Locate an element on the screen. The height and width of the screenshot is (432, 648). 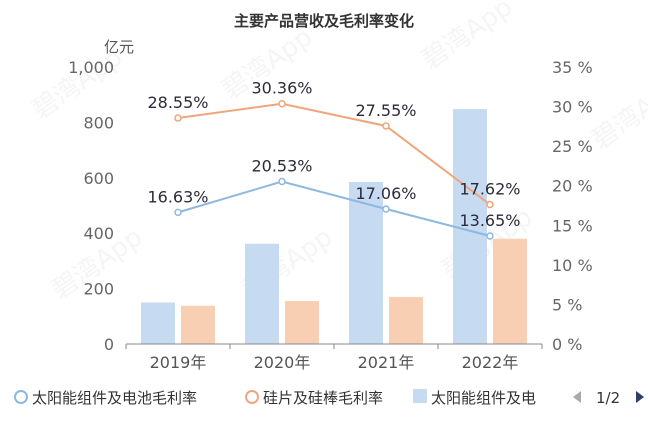
left-tick-label: 800 is located at coordinates (98, 122).